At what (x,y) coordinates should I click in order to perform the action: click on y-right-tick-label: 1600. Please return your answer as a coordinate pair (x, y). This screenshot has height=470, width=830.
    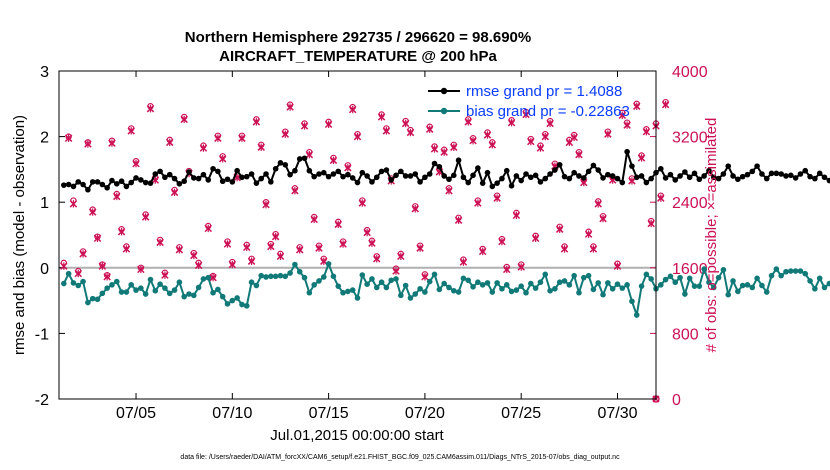
    Looking at the image, I should click on (690, 269).